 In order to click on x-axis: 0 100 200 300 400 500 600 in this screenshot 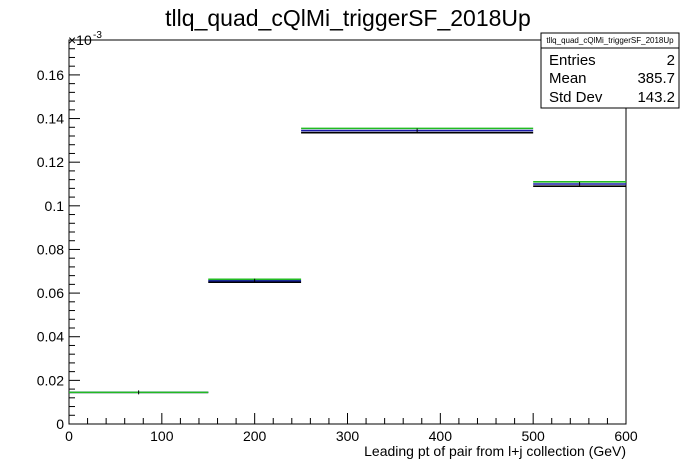, I will do `click(351, 428)`.